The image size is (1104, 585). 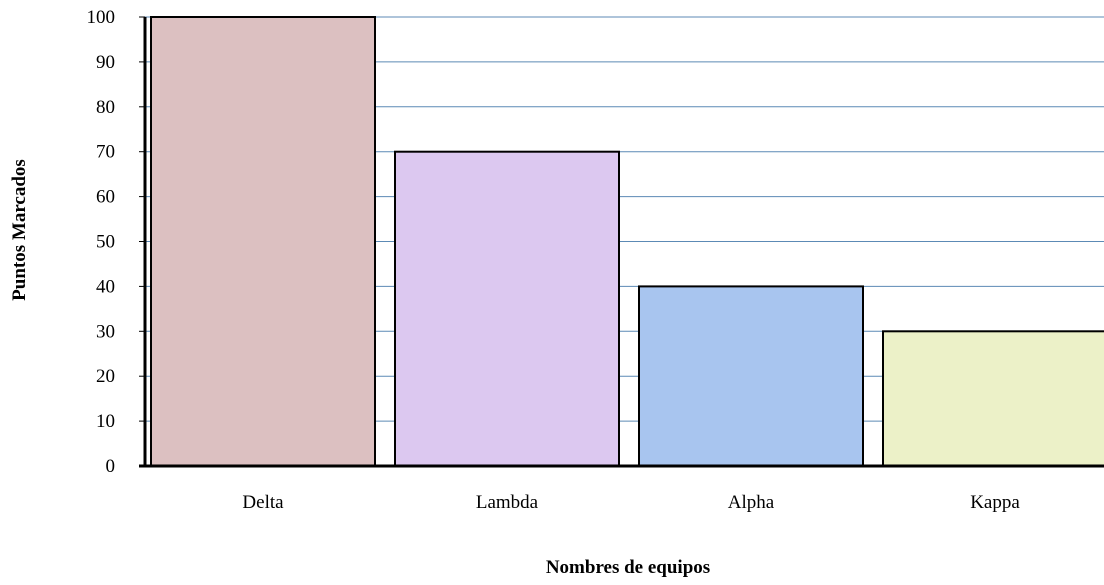 I want to click on bar-alpha, so click(x=751, y=376).